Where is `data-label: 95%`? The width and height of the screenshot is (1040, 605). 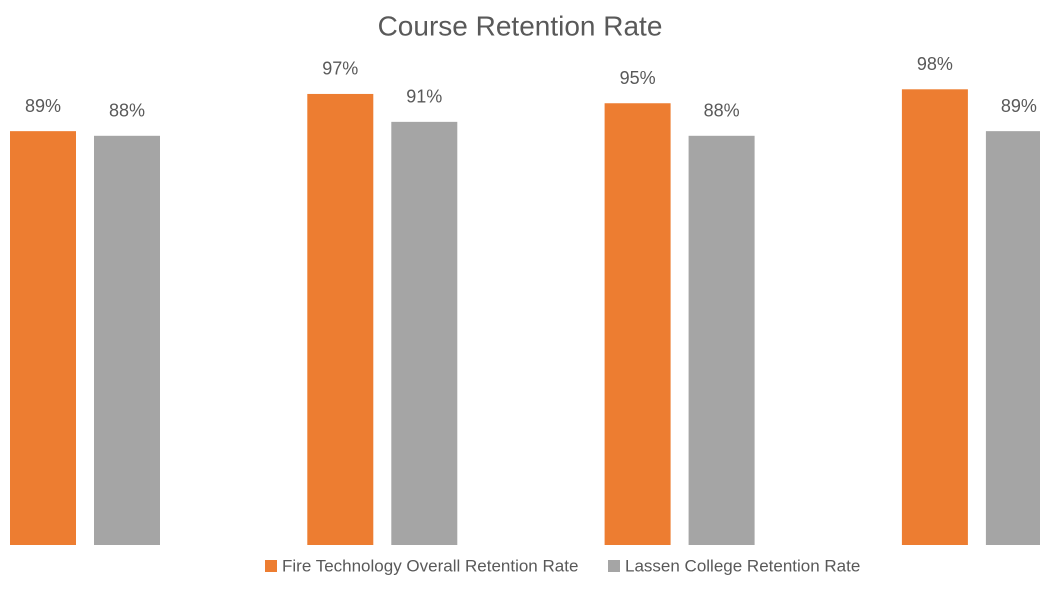 data-label: 95% is located at coordinates (638, 78).